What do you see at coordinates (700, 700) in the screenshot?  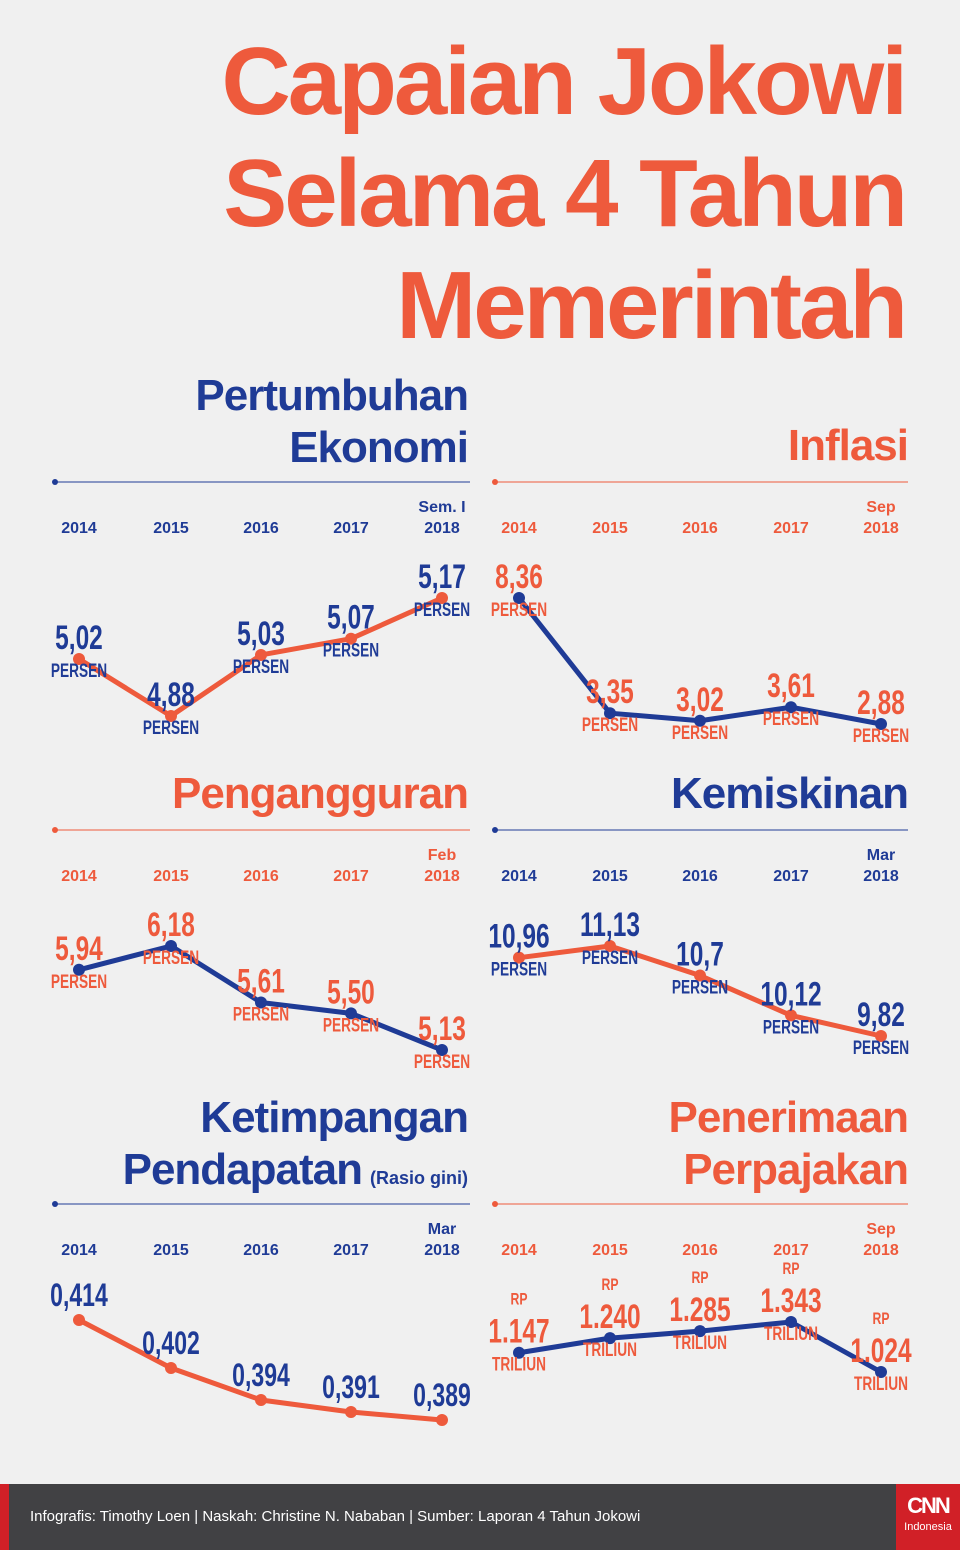 I see `value-label: 3,02` at bounding box center [700, 700].